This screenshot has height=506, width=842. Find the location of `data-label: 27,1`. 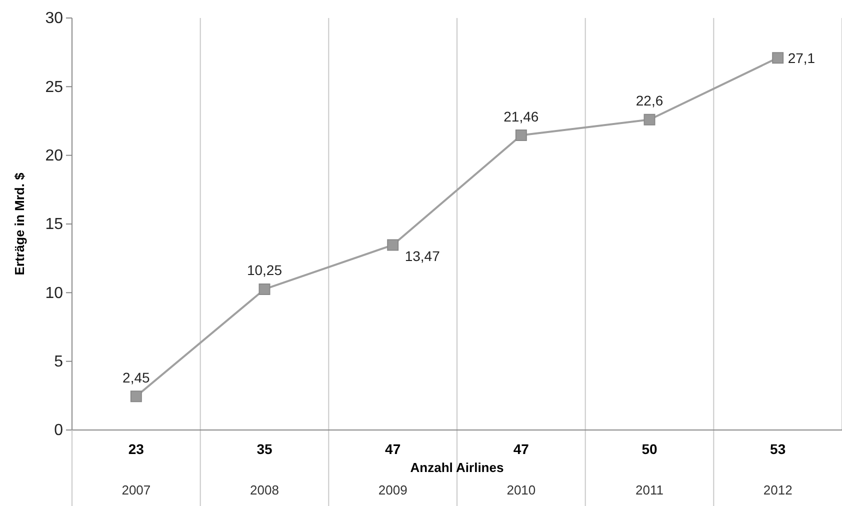

data-label: 27,1 is located at coordinates (802, 58).